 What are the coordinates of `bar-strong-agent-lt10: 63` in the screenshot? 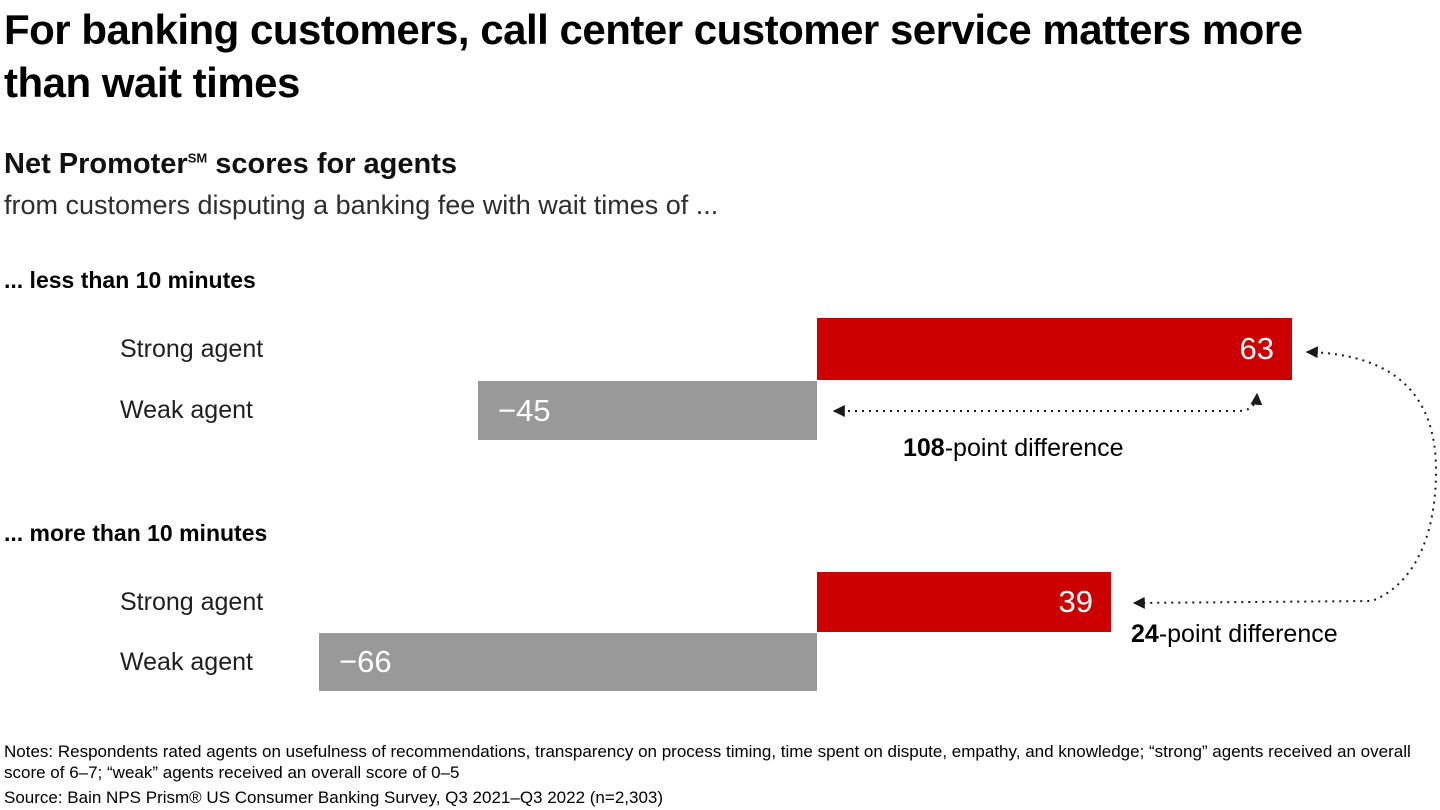 It's located at (1054, 349).